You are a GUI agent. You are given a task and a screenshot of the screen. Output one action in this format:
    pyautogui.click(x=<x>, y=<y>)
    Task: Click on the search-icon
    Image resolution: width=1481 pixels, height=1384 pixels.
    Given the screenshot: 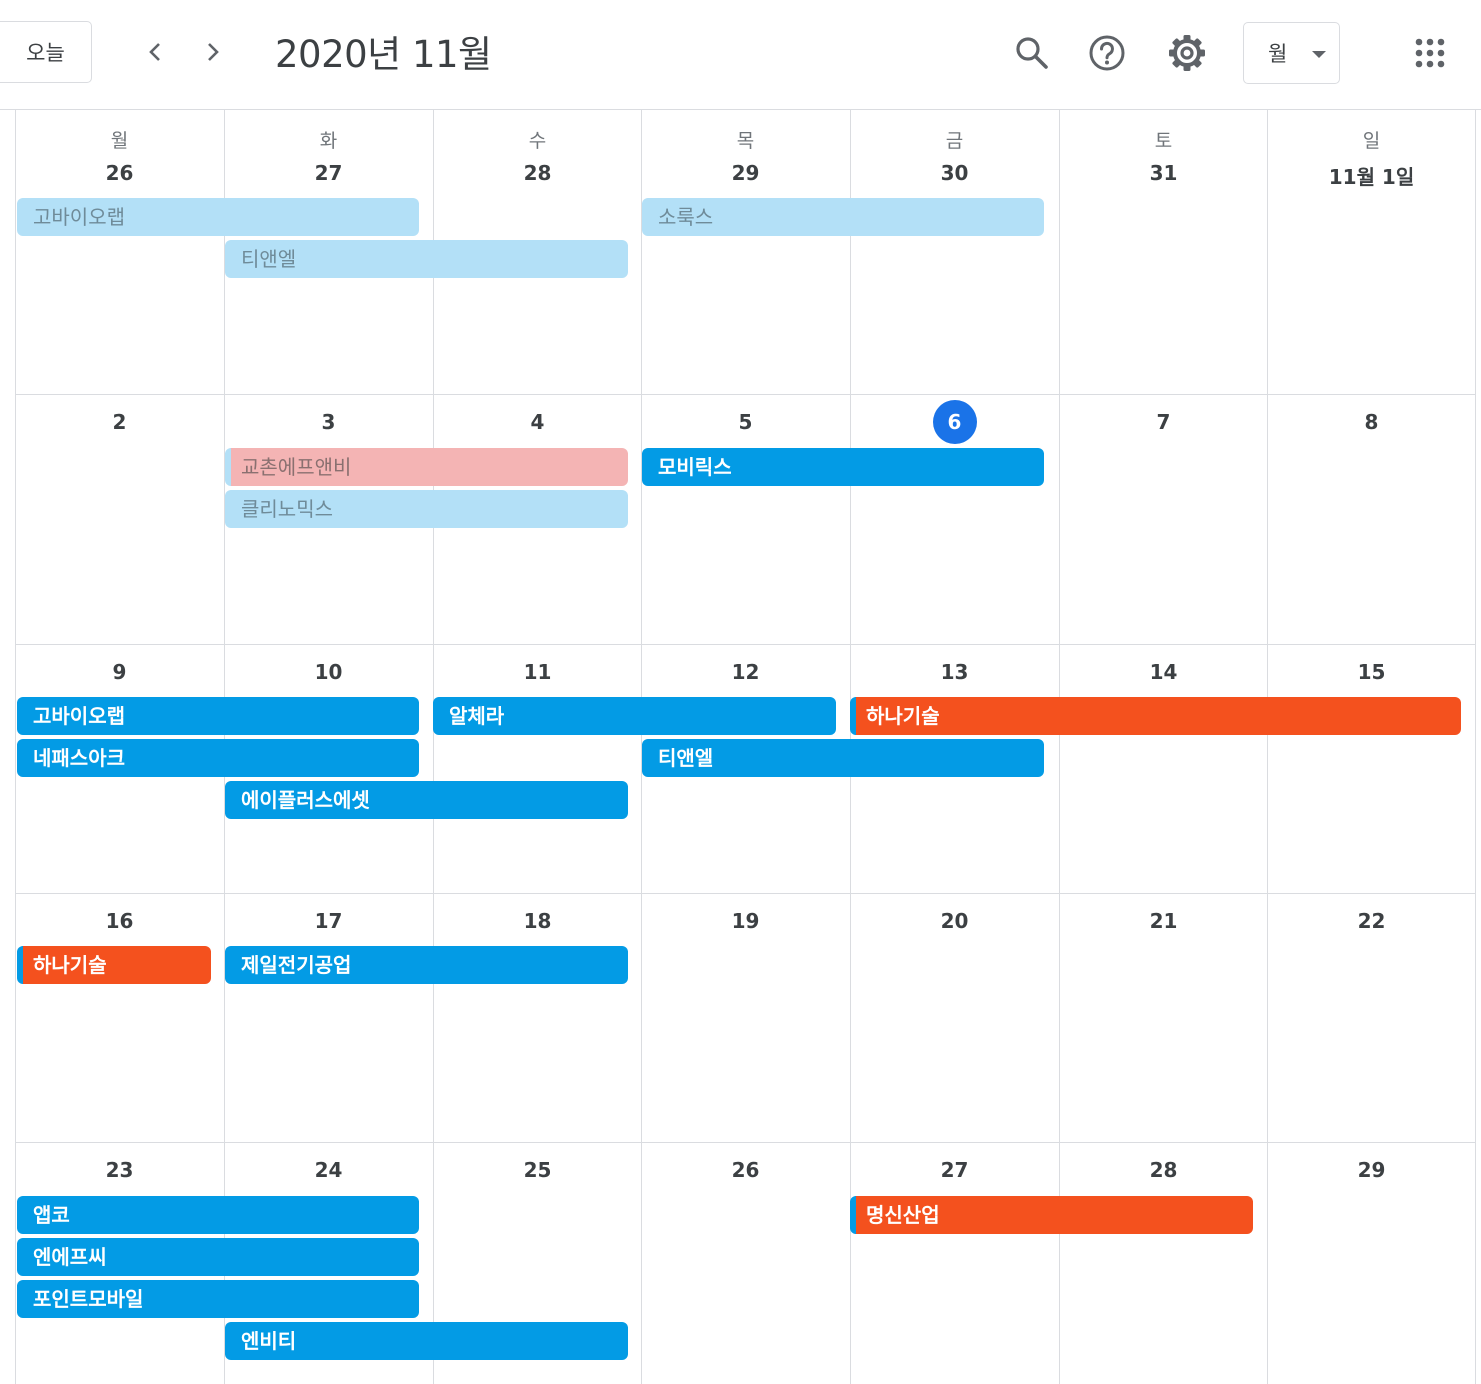 What is the action you would take?
    pyautogui.click(x=1032, y=53)
    